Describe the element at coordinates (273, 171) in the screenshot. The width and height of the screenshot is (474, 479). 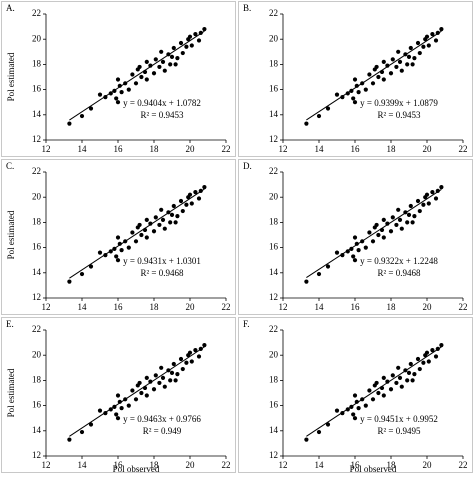
I see `y-tick-label: 22` at that location.